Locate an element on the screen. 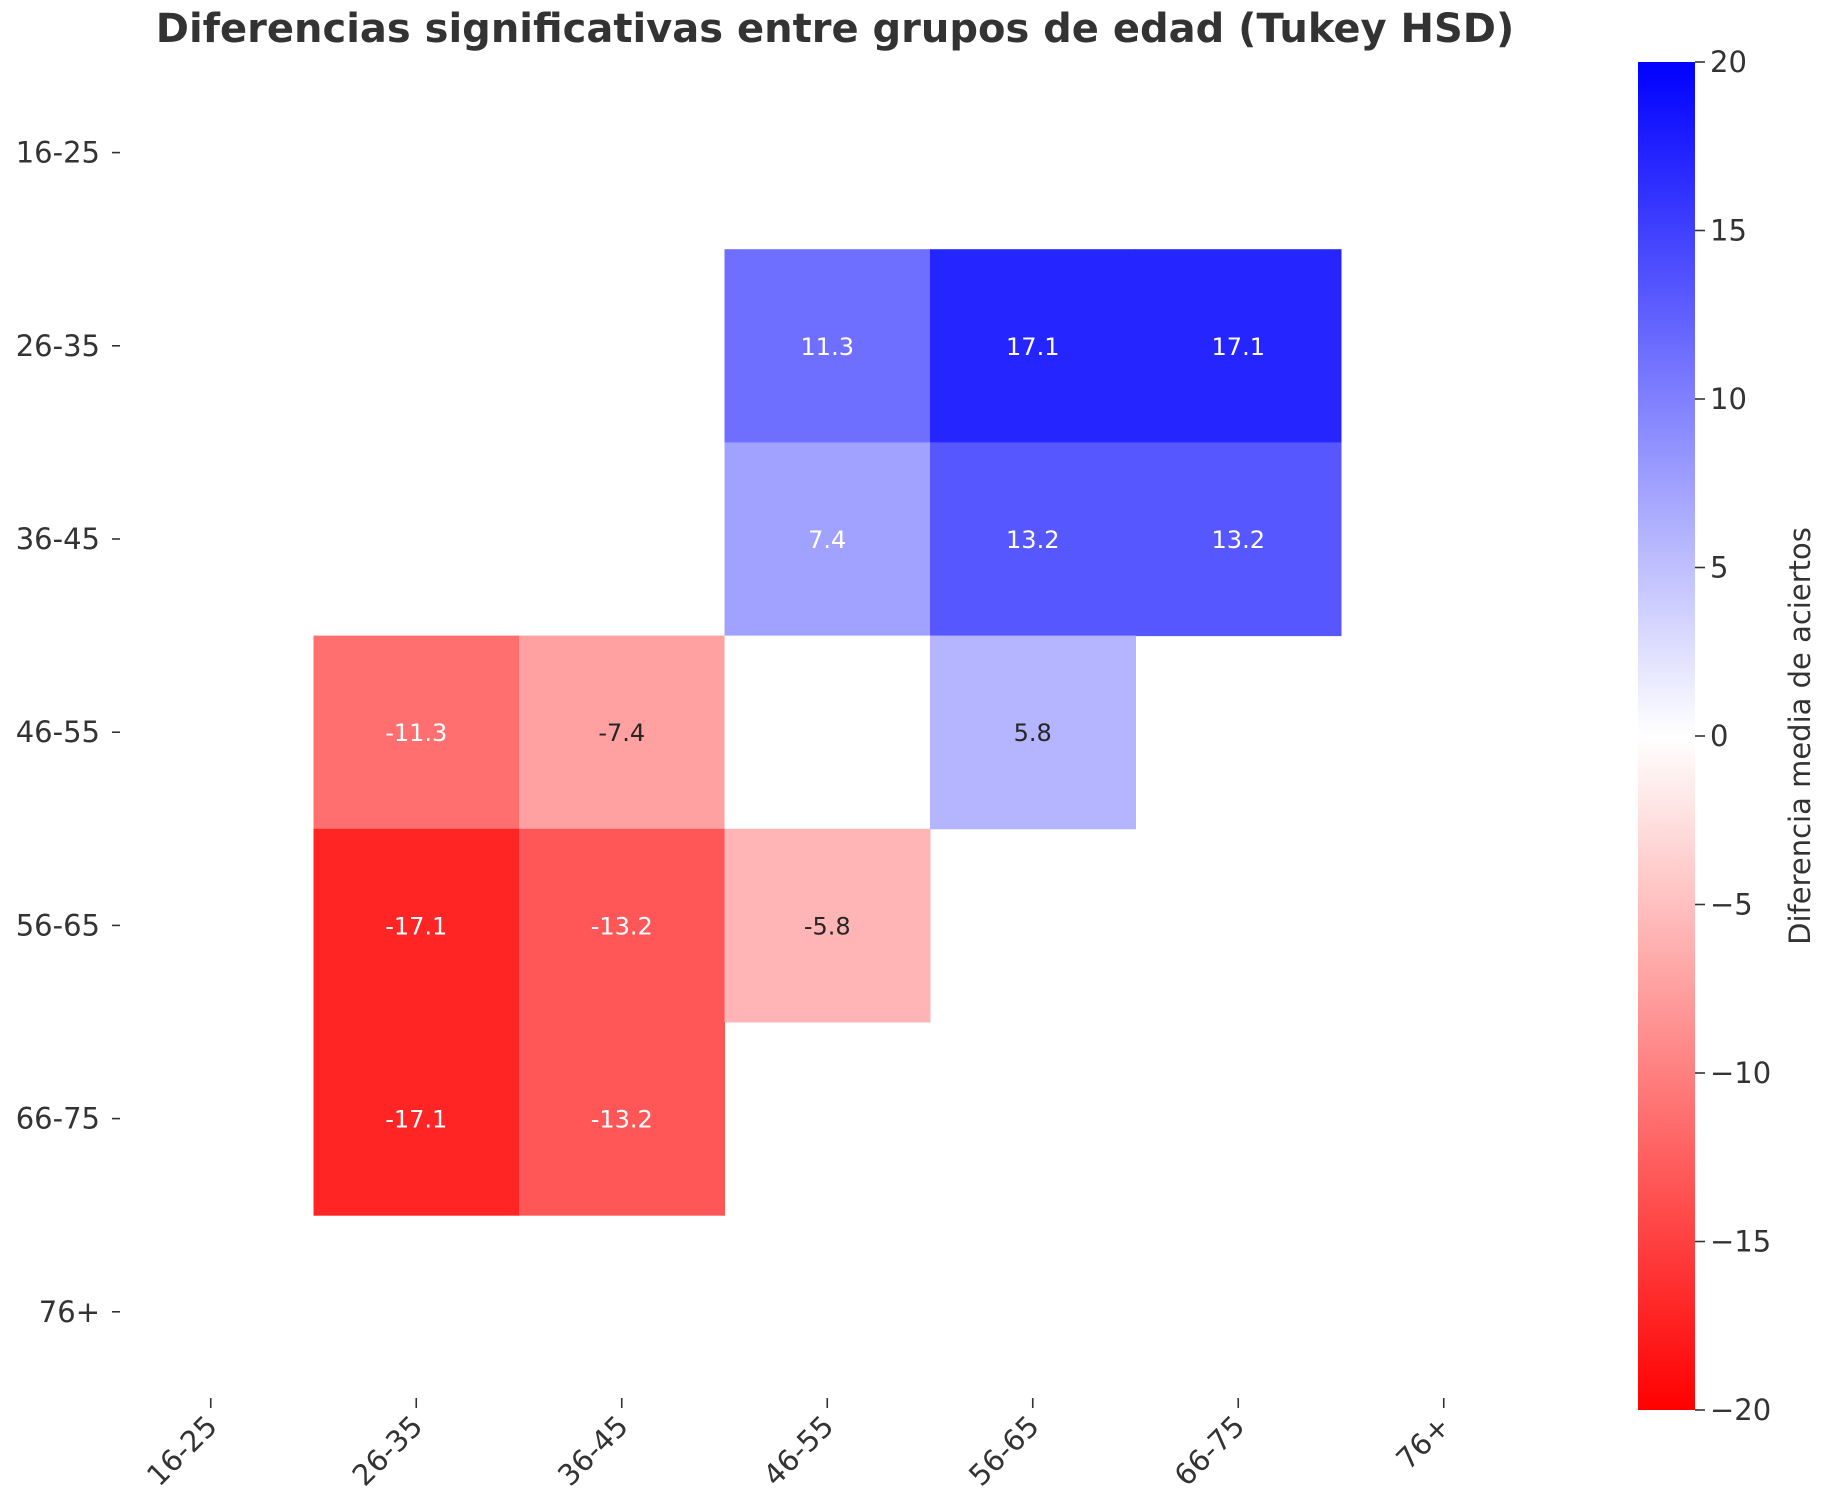 The height and width of the screenshot is (1502, 1825). cell-value-label: -5.8 is located at coordinates (827, 926).